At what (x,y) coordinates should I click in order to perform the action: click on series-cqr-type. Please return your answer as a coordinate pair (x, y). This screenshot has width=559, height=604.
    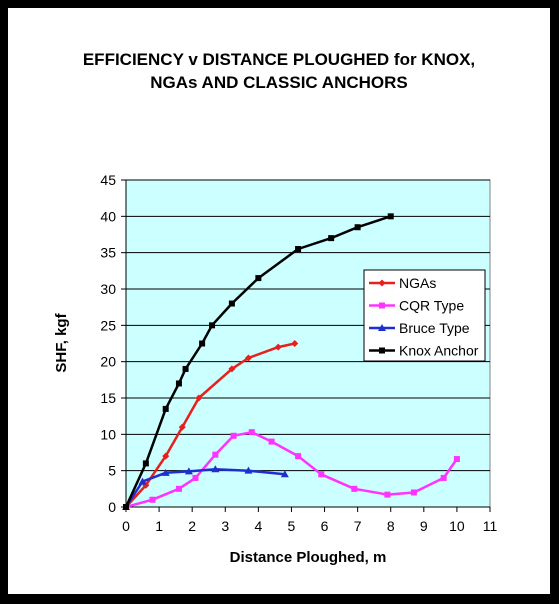
    Looking at the image, I should click on (291, 469).